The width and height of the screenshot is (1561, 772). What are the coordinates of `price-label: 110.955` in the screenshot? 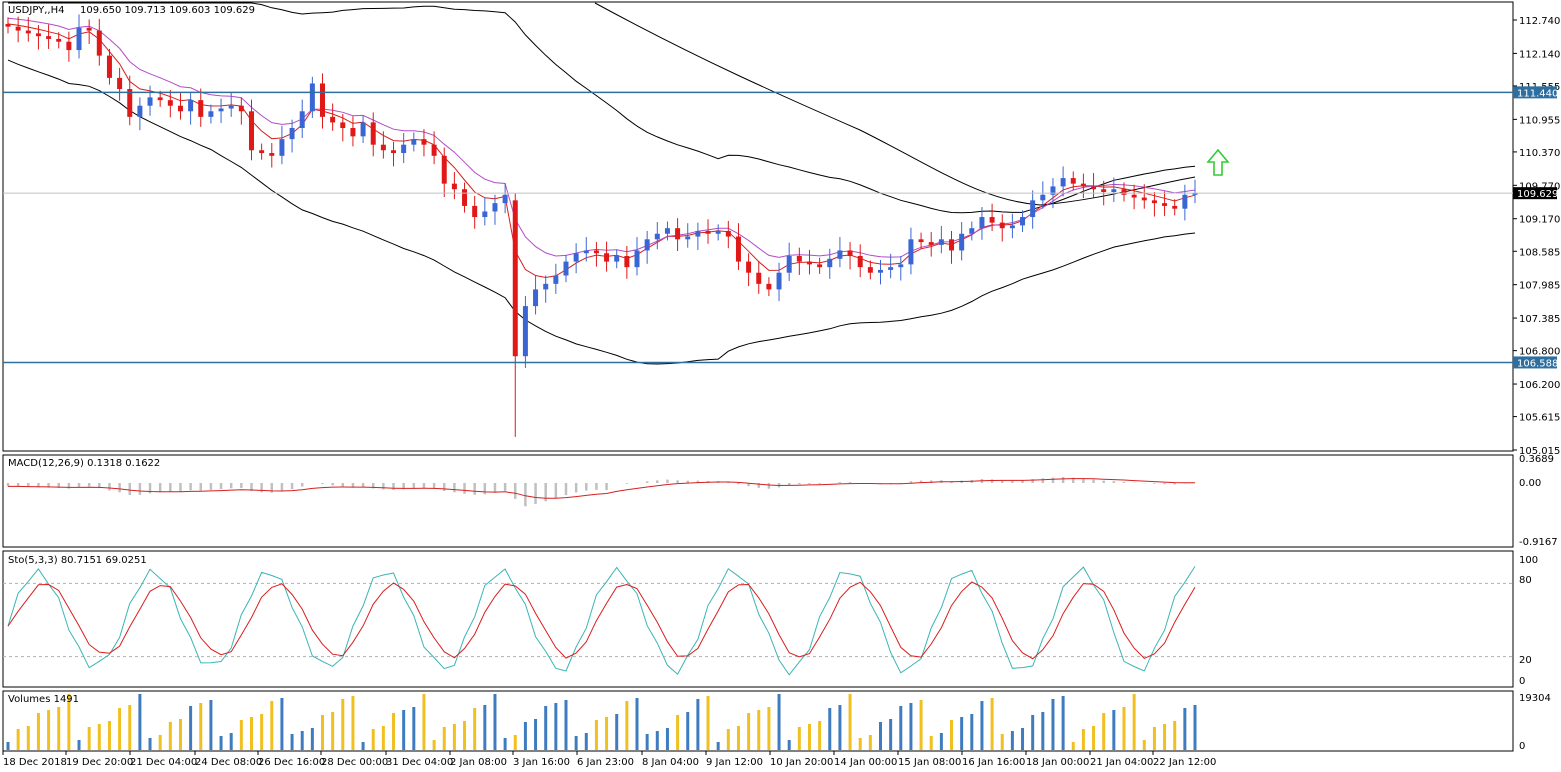 It's located at (1539, 120).